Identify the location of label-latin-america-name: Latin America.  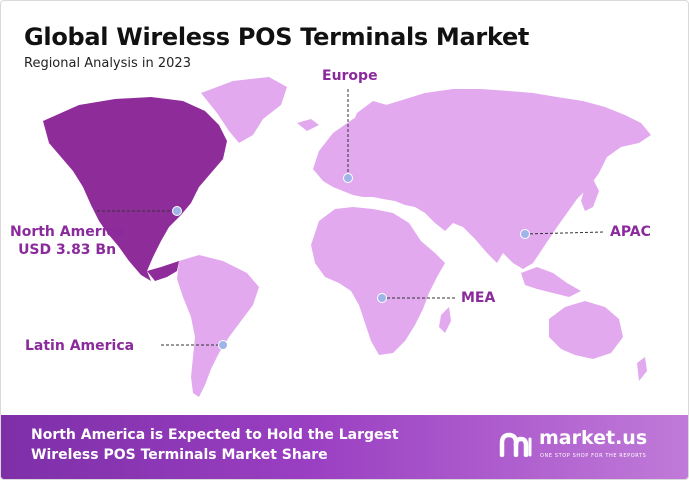
(80, 346).